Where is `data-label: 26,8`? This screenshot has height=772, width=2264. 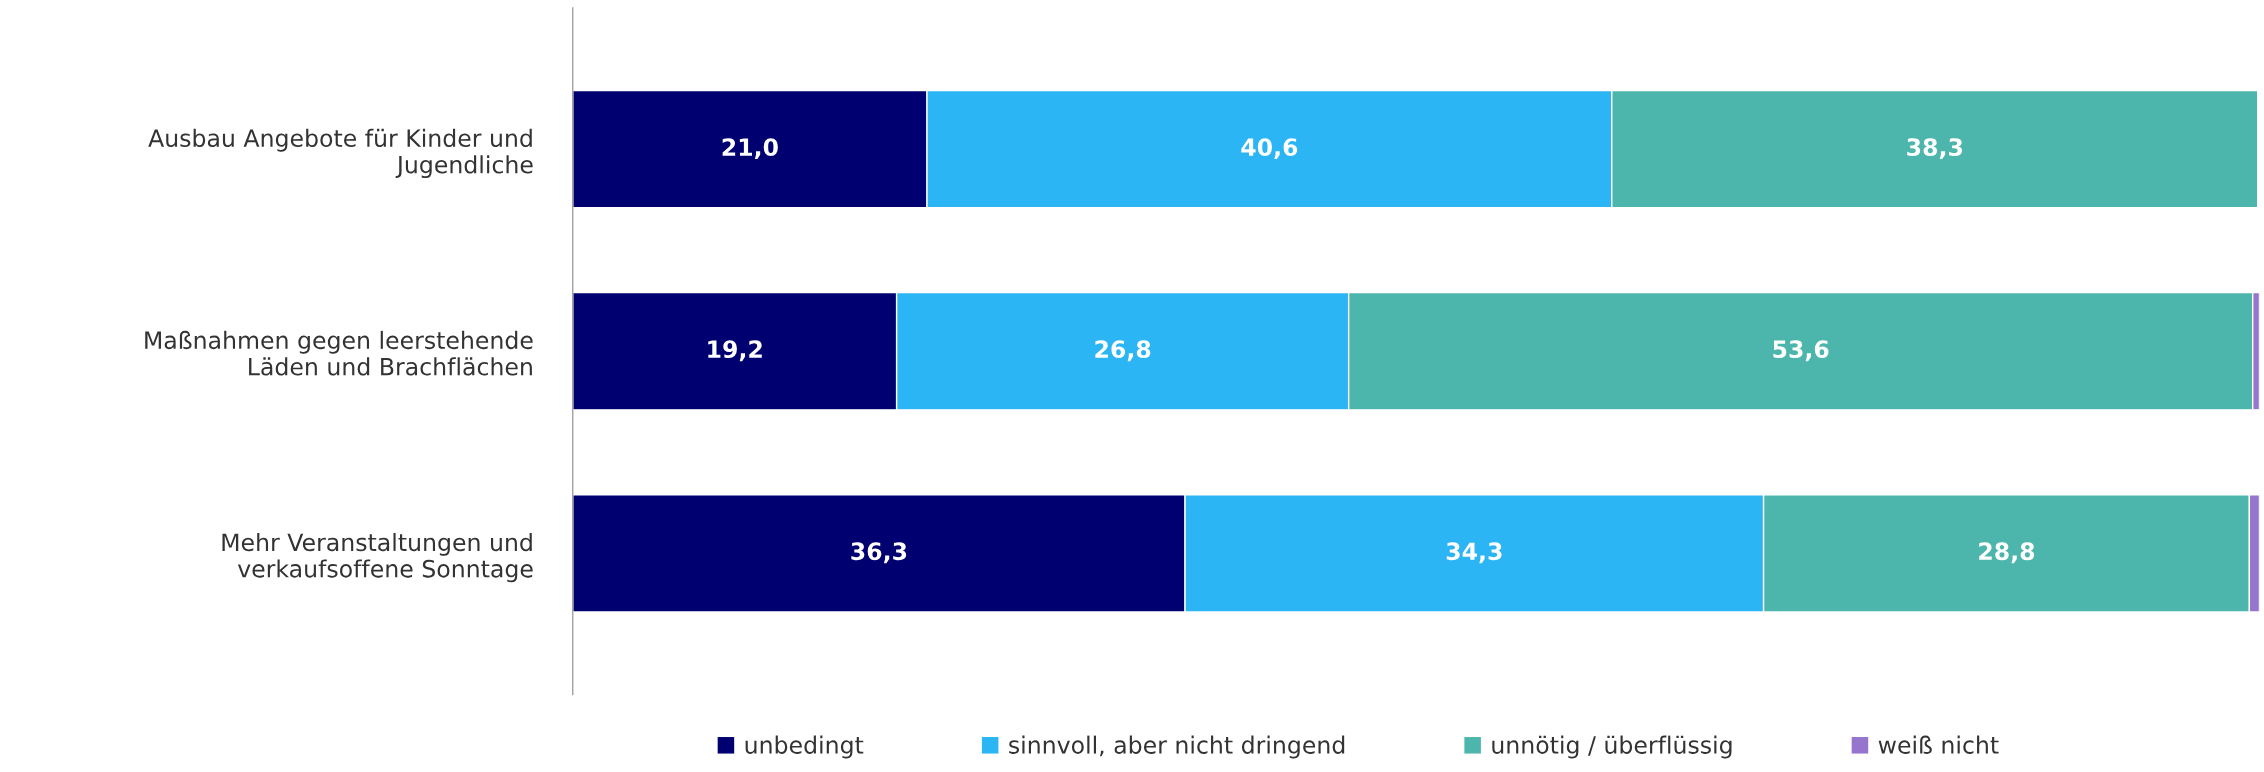 data-label: 26,8 is located at coordinates (1123, 351).